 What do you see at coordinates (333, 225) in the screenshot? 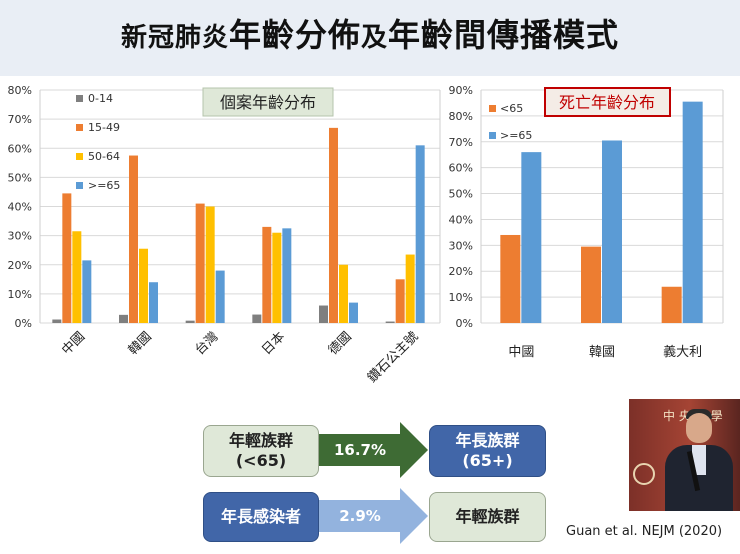
I see `bar-15-49-德國` at bounding box center [333, 225].